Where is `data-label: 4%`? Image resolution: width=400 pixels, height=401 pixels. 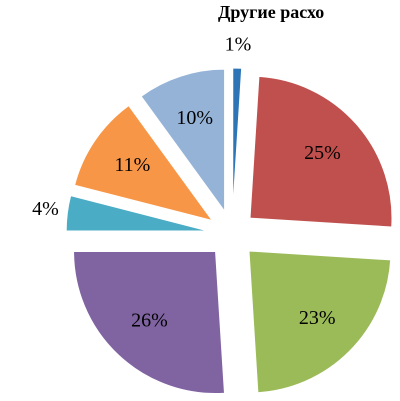
data-label: 4% is located at coordinates (45, 209).